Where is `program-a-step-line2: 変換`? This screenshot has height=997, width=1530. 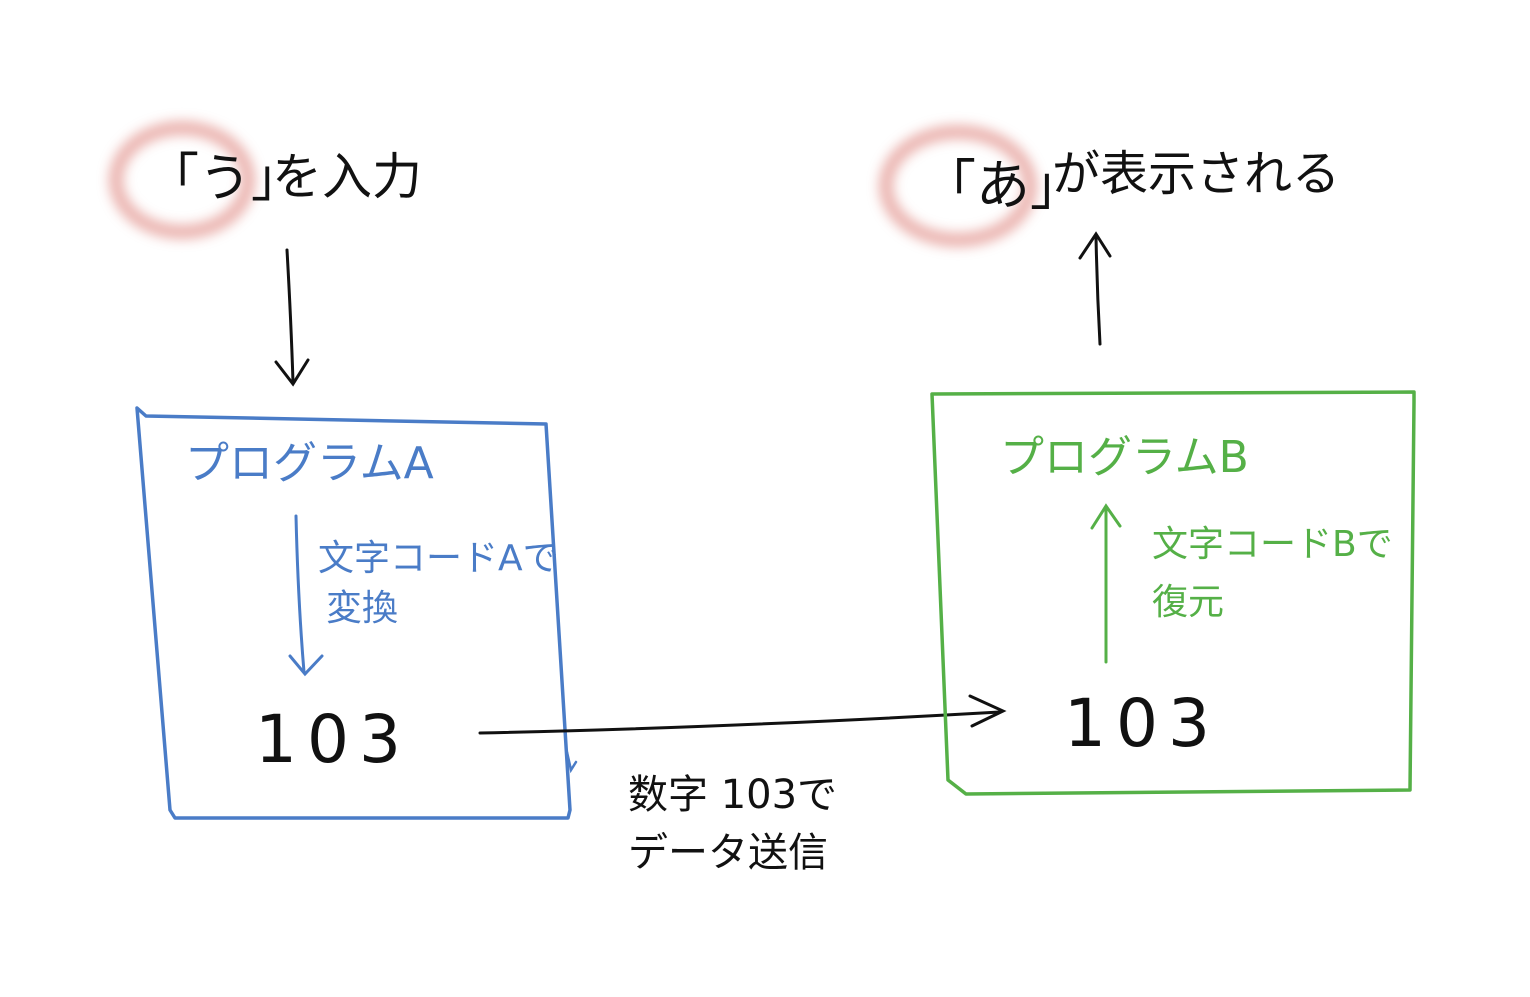
program-a-step-line2: 変換 is located at coordinates (362, 608).